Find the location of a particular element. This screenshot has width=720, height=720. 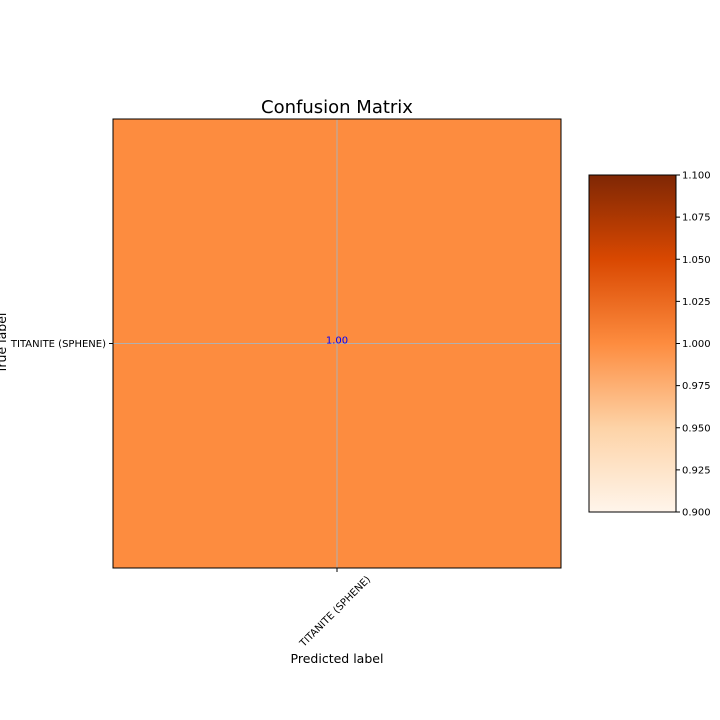

y-axis-label: True label is located at coordinates (4, 344).